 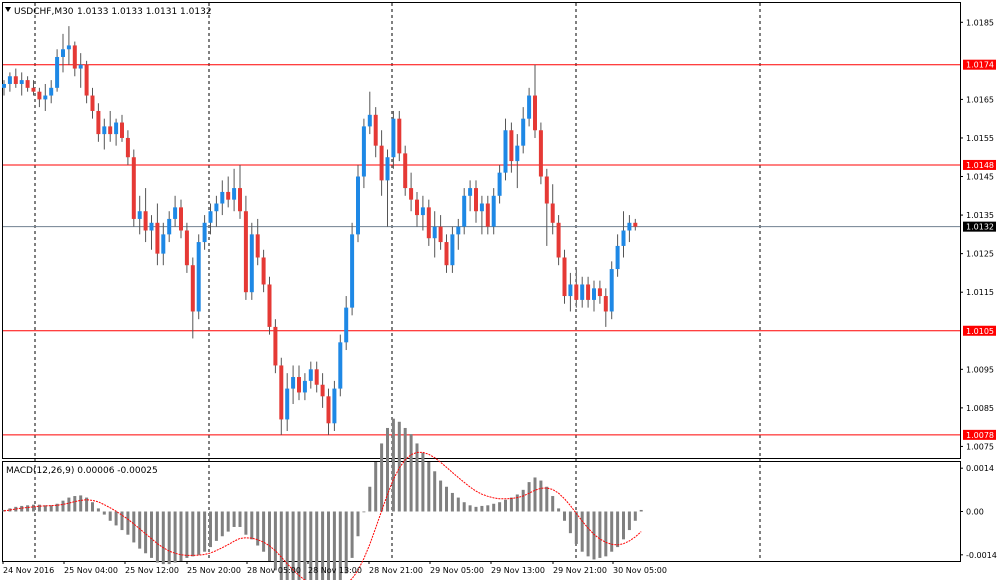 I want to click on time-tick-label: 28 Nov 05:00, so click(x=274, y=570).